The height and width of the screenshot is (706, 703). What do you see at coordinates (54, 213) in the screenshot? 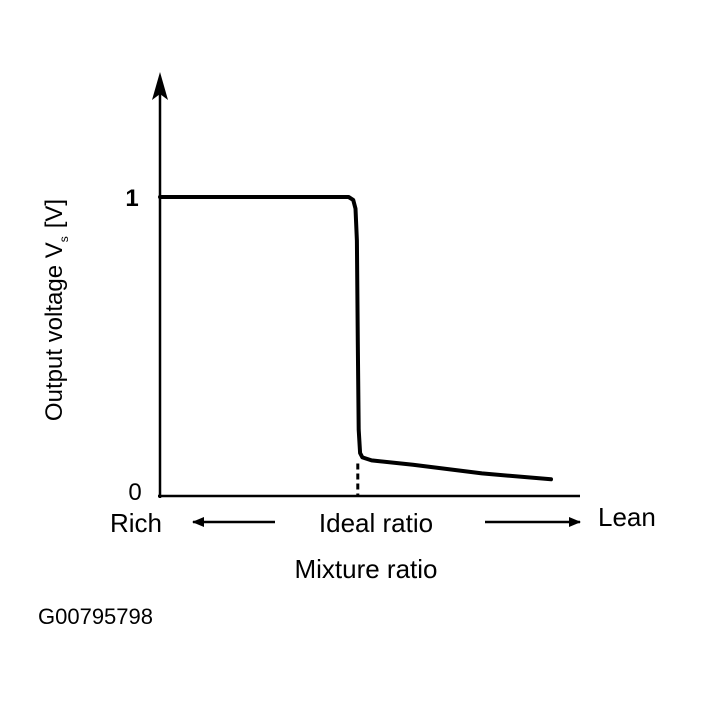
I see `y-axis-label-unit: [V]` at bounding box center [54, 213].